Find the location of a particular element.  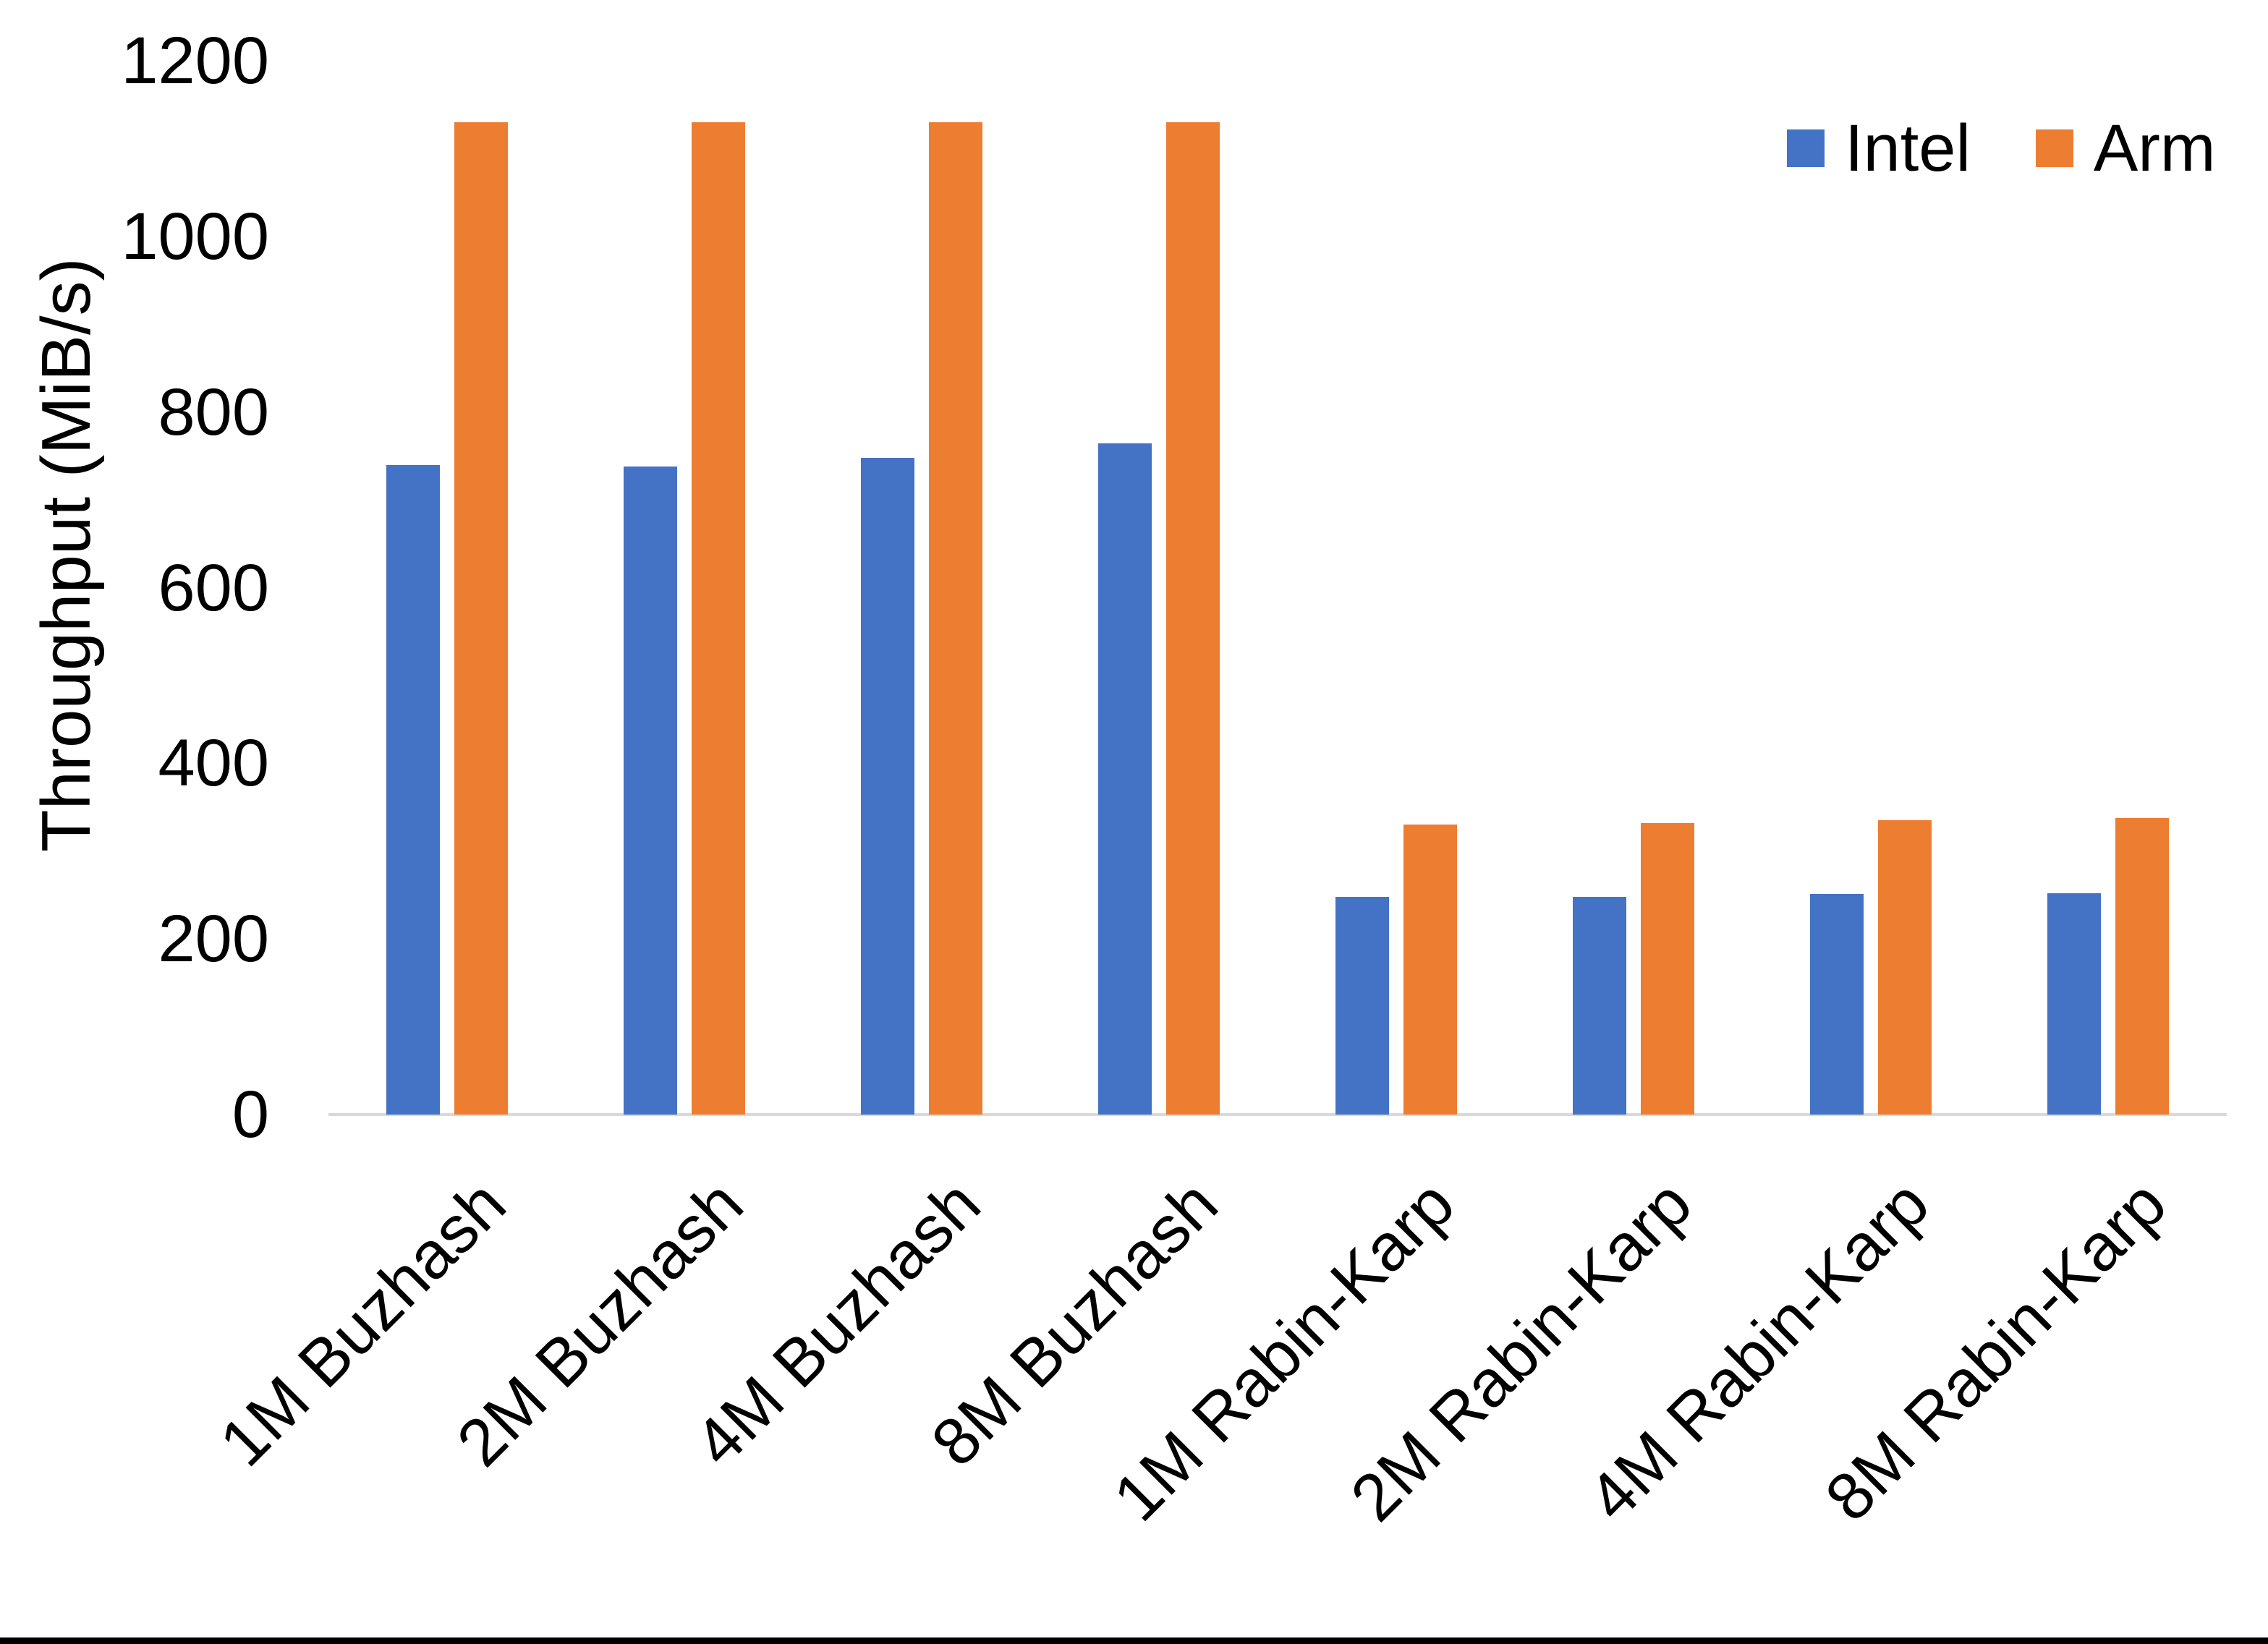

legend-swatch-intel is located at coordinates (1806, 148).